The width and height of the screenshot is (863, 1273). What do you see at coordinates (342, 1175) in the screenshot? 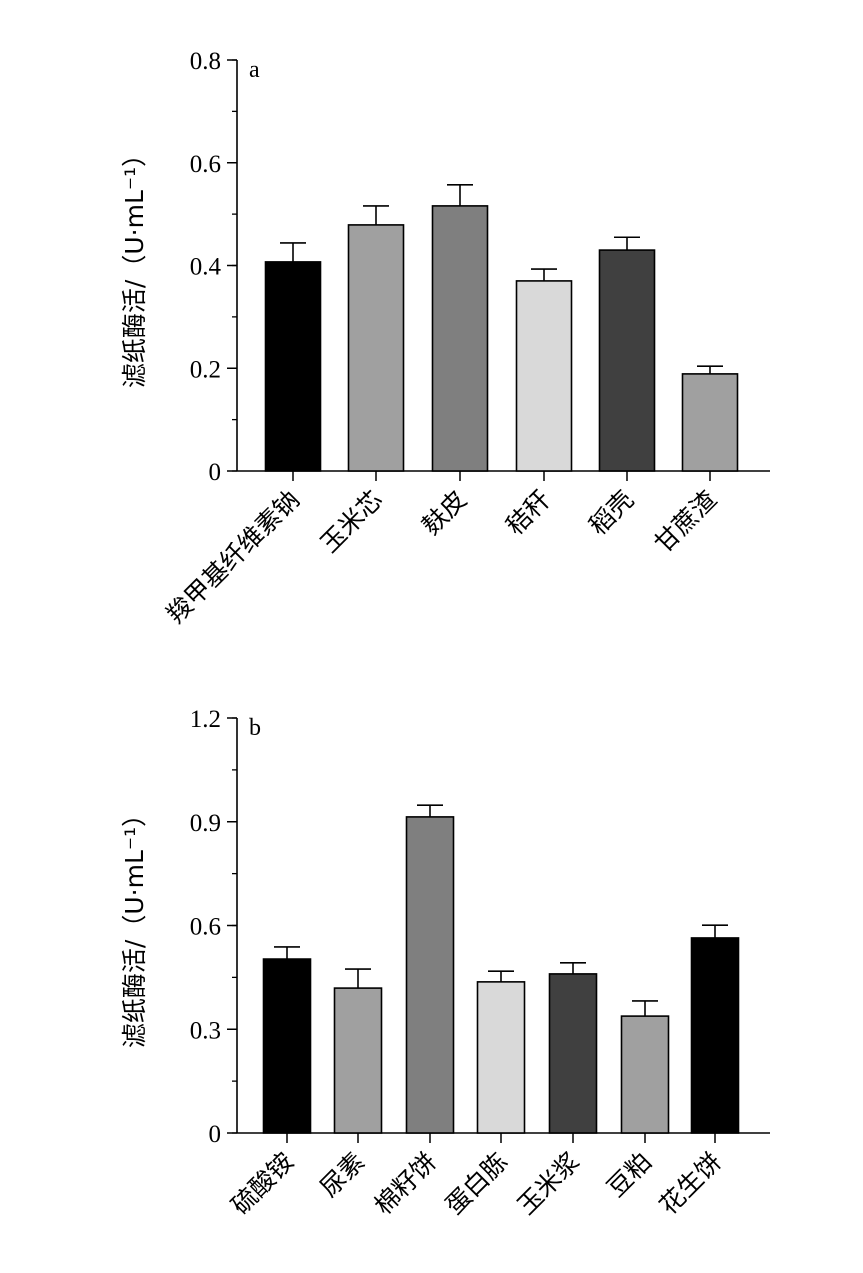
I see `x-tick-label: 尿素` at bounding box center [342, 1175].